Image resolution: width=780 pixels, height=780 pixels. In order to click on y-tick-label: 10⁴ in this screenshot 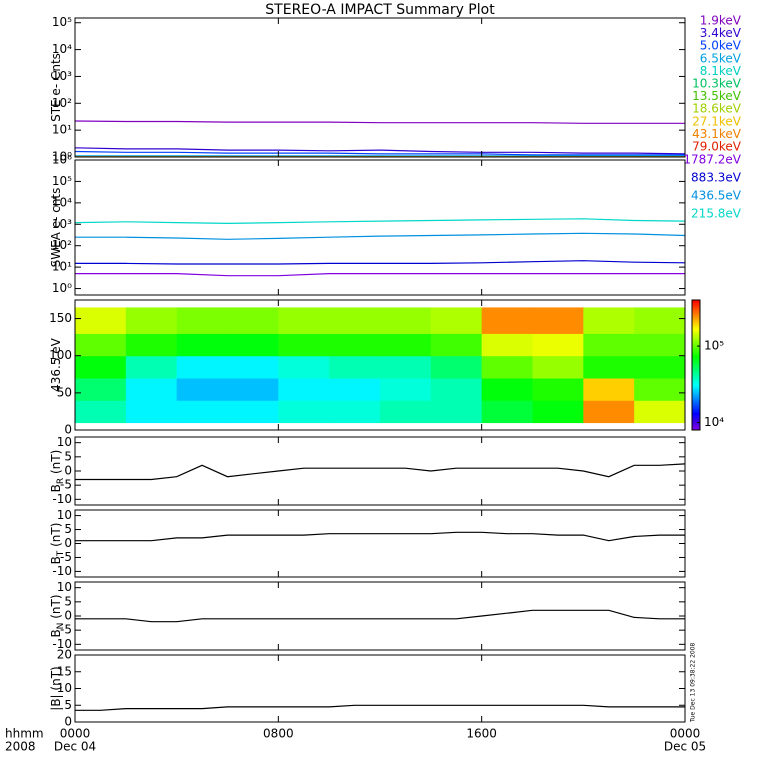, I will do `click(62, 202)`.